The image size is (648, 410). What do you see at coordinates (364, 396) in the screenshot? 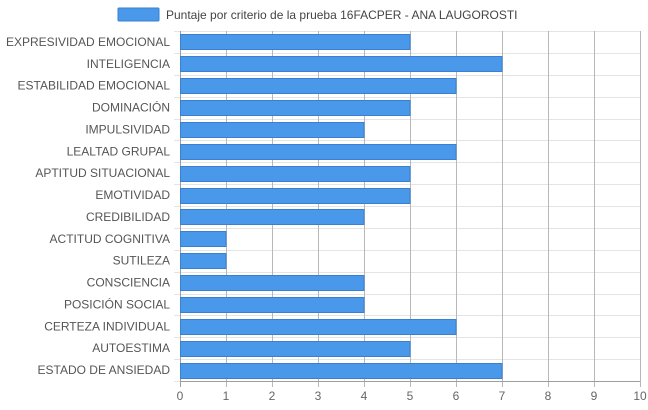
I see `x-tick-label: 4` at bounding box center [364, 396].